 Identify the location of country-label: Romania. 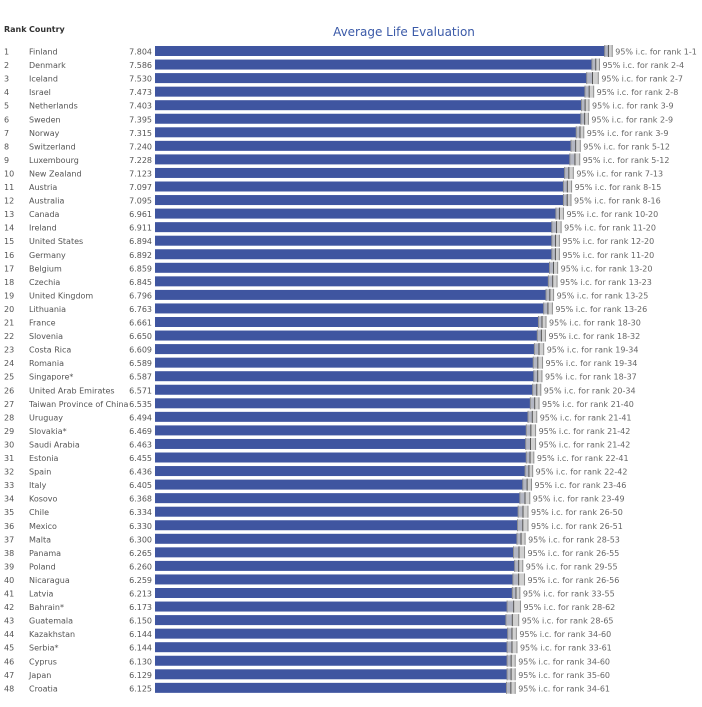
(46, 363).